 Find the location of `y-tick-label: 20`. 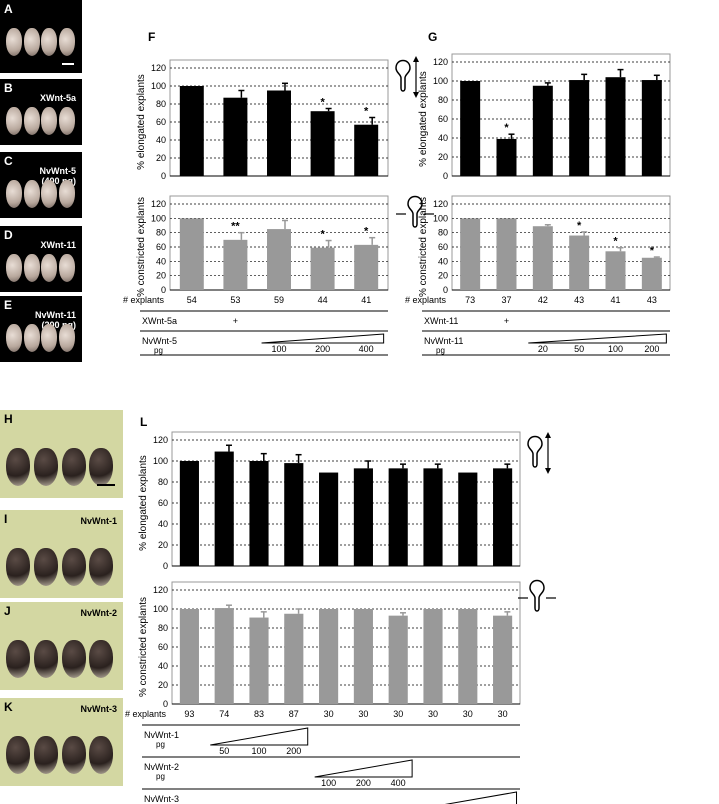

y-tick-label: 20 is located at coordinates (161, 158).